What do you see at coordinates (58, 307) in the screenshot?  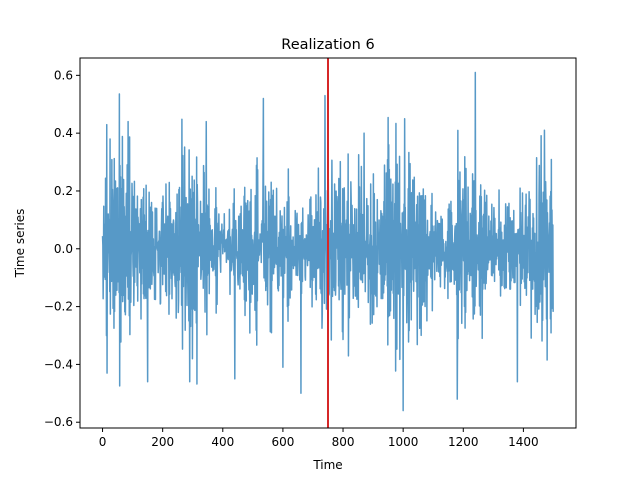 I see `y-tick-label: −0.2` at bounding box center [58, 307].